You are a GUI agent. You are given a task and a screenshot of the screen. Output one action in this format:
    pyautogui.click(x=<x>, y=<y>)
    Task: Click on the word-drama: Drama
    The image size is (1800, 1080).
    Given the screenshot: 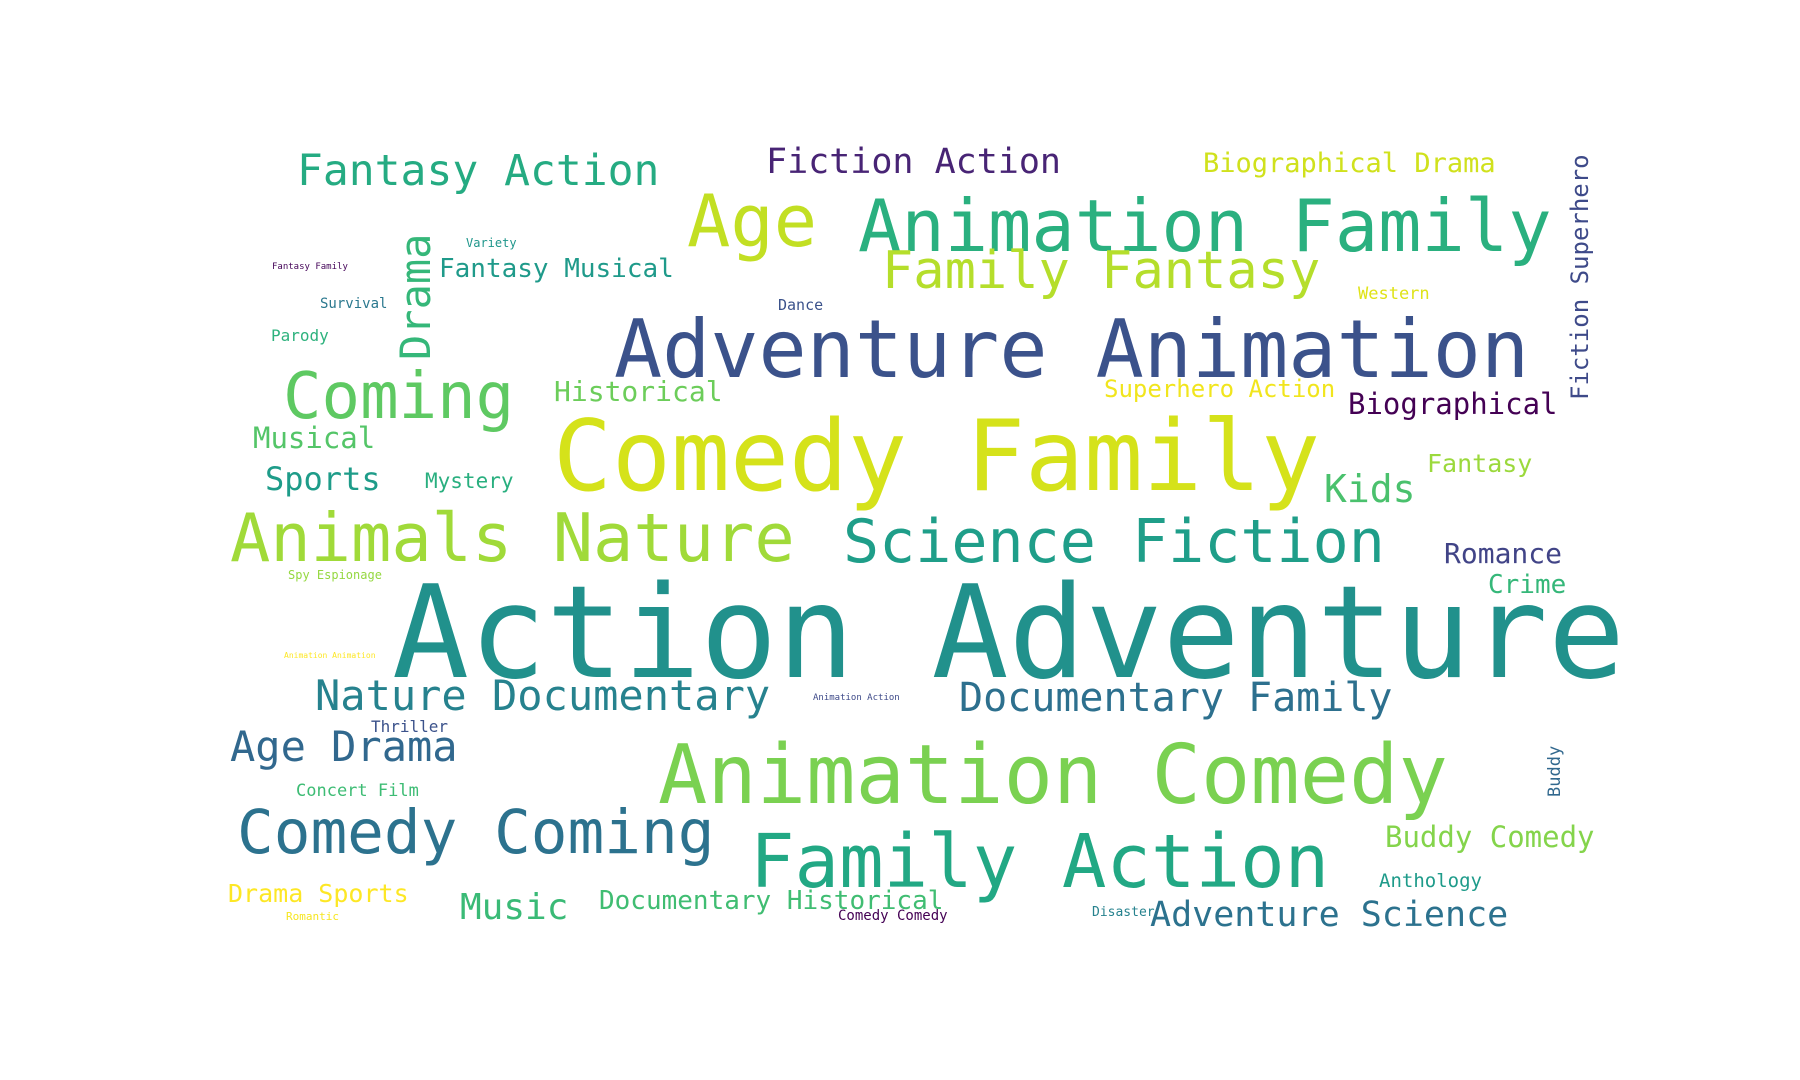 What is the action you would take?
    pyautogui.click(x=415, y=296)
    